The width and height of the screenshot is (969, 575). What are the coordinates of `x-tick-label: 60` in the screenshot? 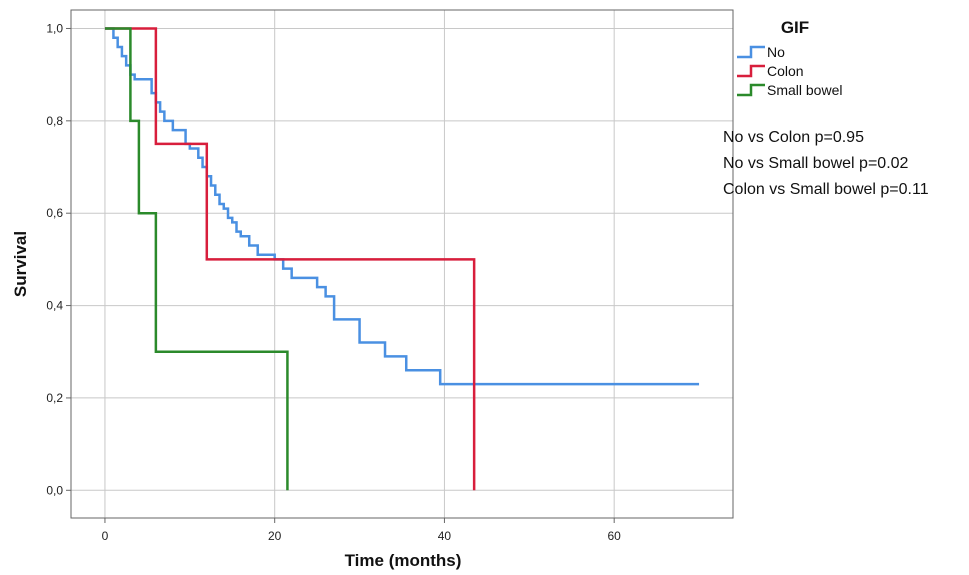 It's located at (614, 536).